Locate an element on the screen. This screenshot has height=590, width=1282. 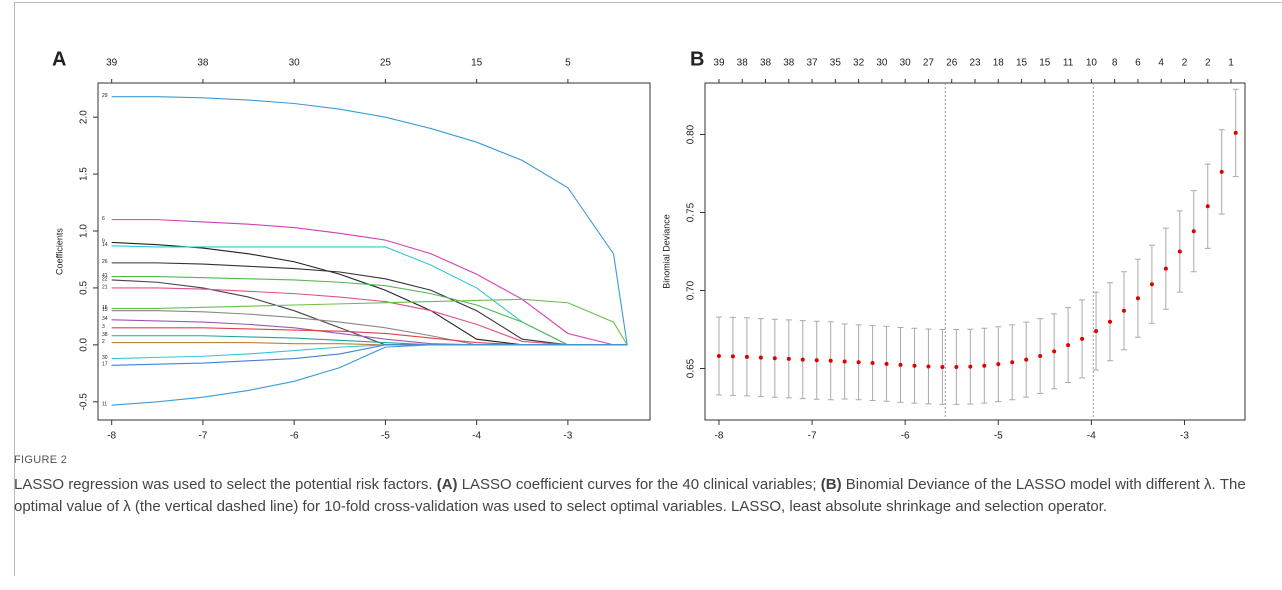
top-tick-label: 10 is located at coordinates (1092, 63).